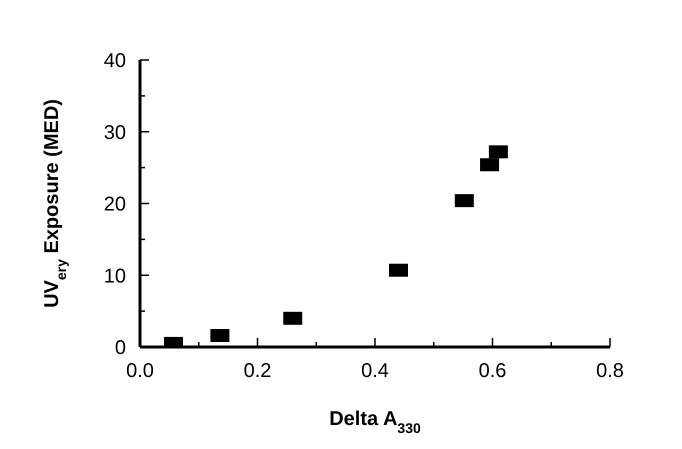 This screenshot has width=682, height=449. What do you see at coordinates (115, 276) in the screenshot?
I see `y-tick-label: 10` at bounding box center [115, 276].